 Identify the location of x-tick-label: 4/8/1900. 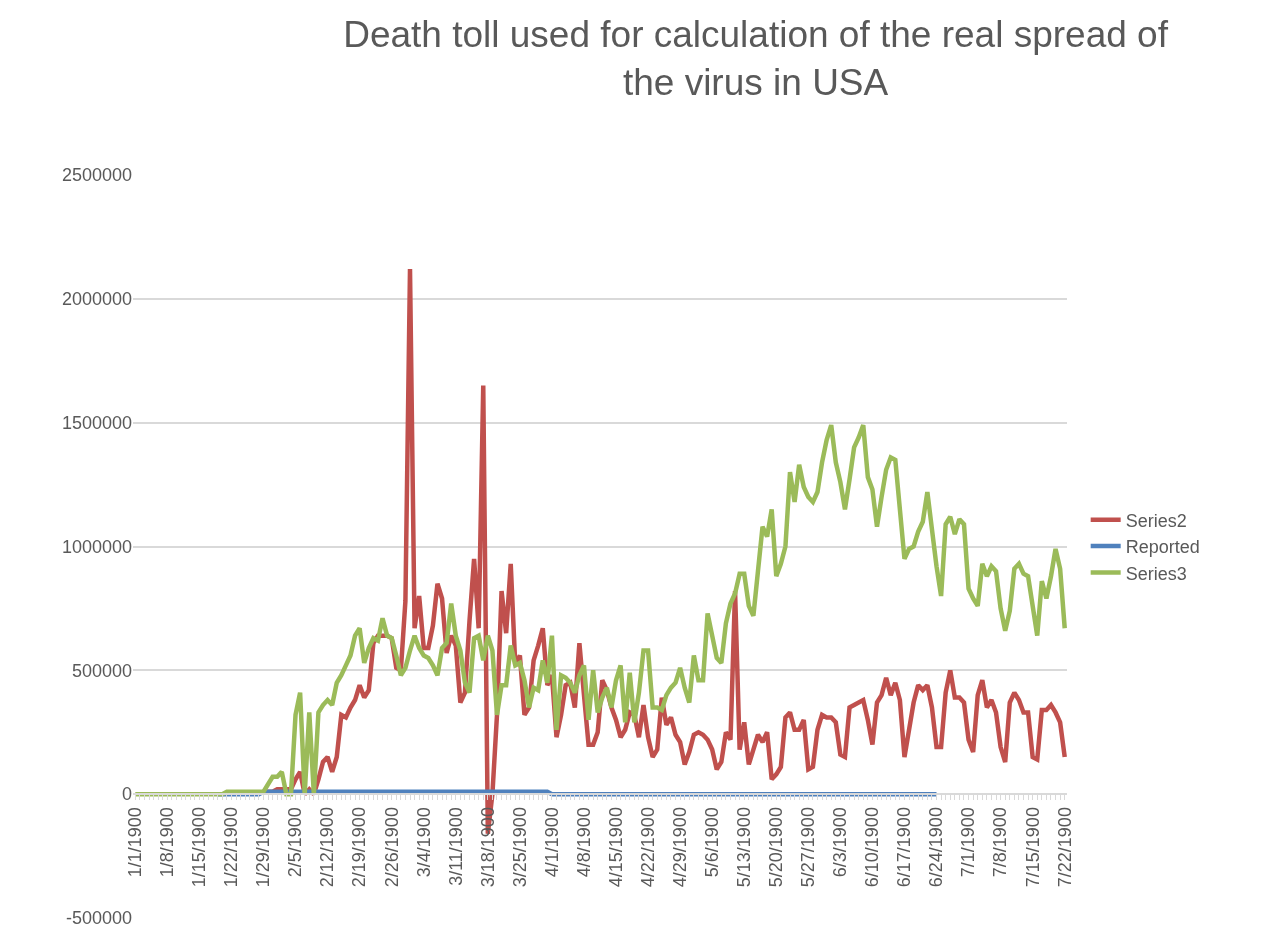
(583, 842).